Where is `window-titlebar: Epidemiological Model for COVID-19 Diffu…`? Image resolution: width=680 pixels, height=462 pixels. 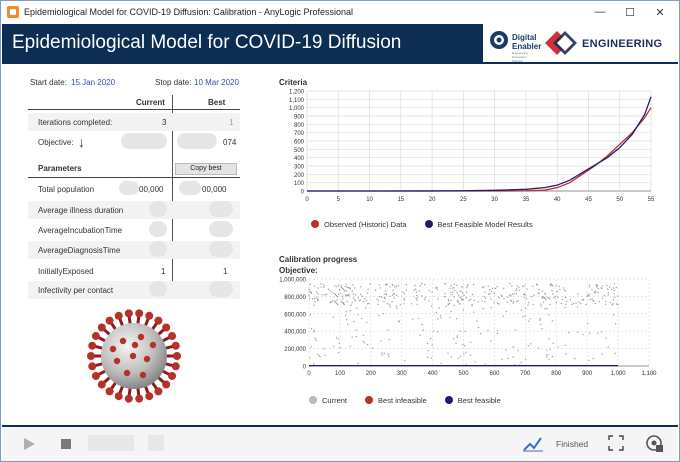 window-titlebar: Epidemiological Model for COVID-19 Diffu… is located at coordinates (340, 12).